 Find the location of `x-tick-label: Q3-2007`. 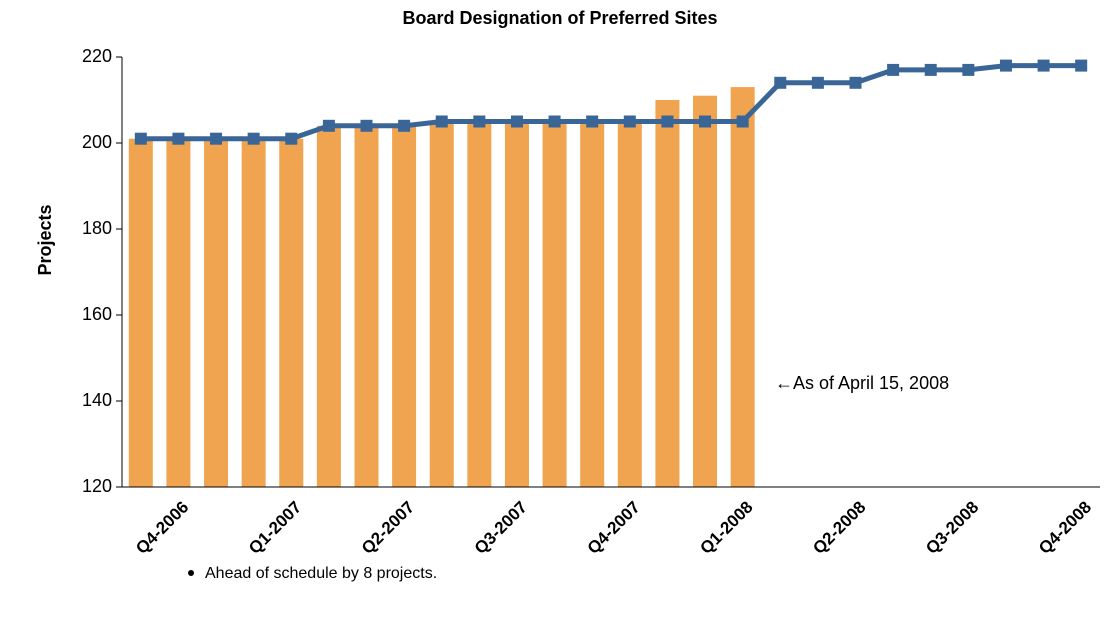

x-tick-label: Q3-2007 is located at coordinates (501, 528).